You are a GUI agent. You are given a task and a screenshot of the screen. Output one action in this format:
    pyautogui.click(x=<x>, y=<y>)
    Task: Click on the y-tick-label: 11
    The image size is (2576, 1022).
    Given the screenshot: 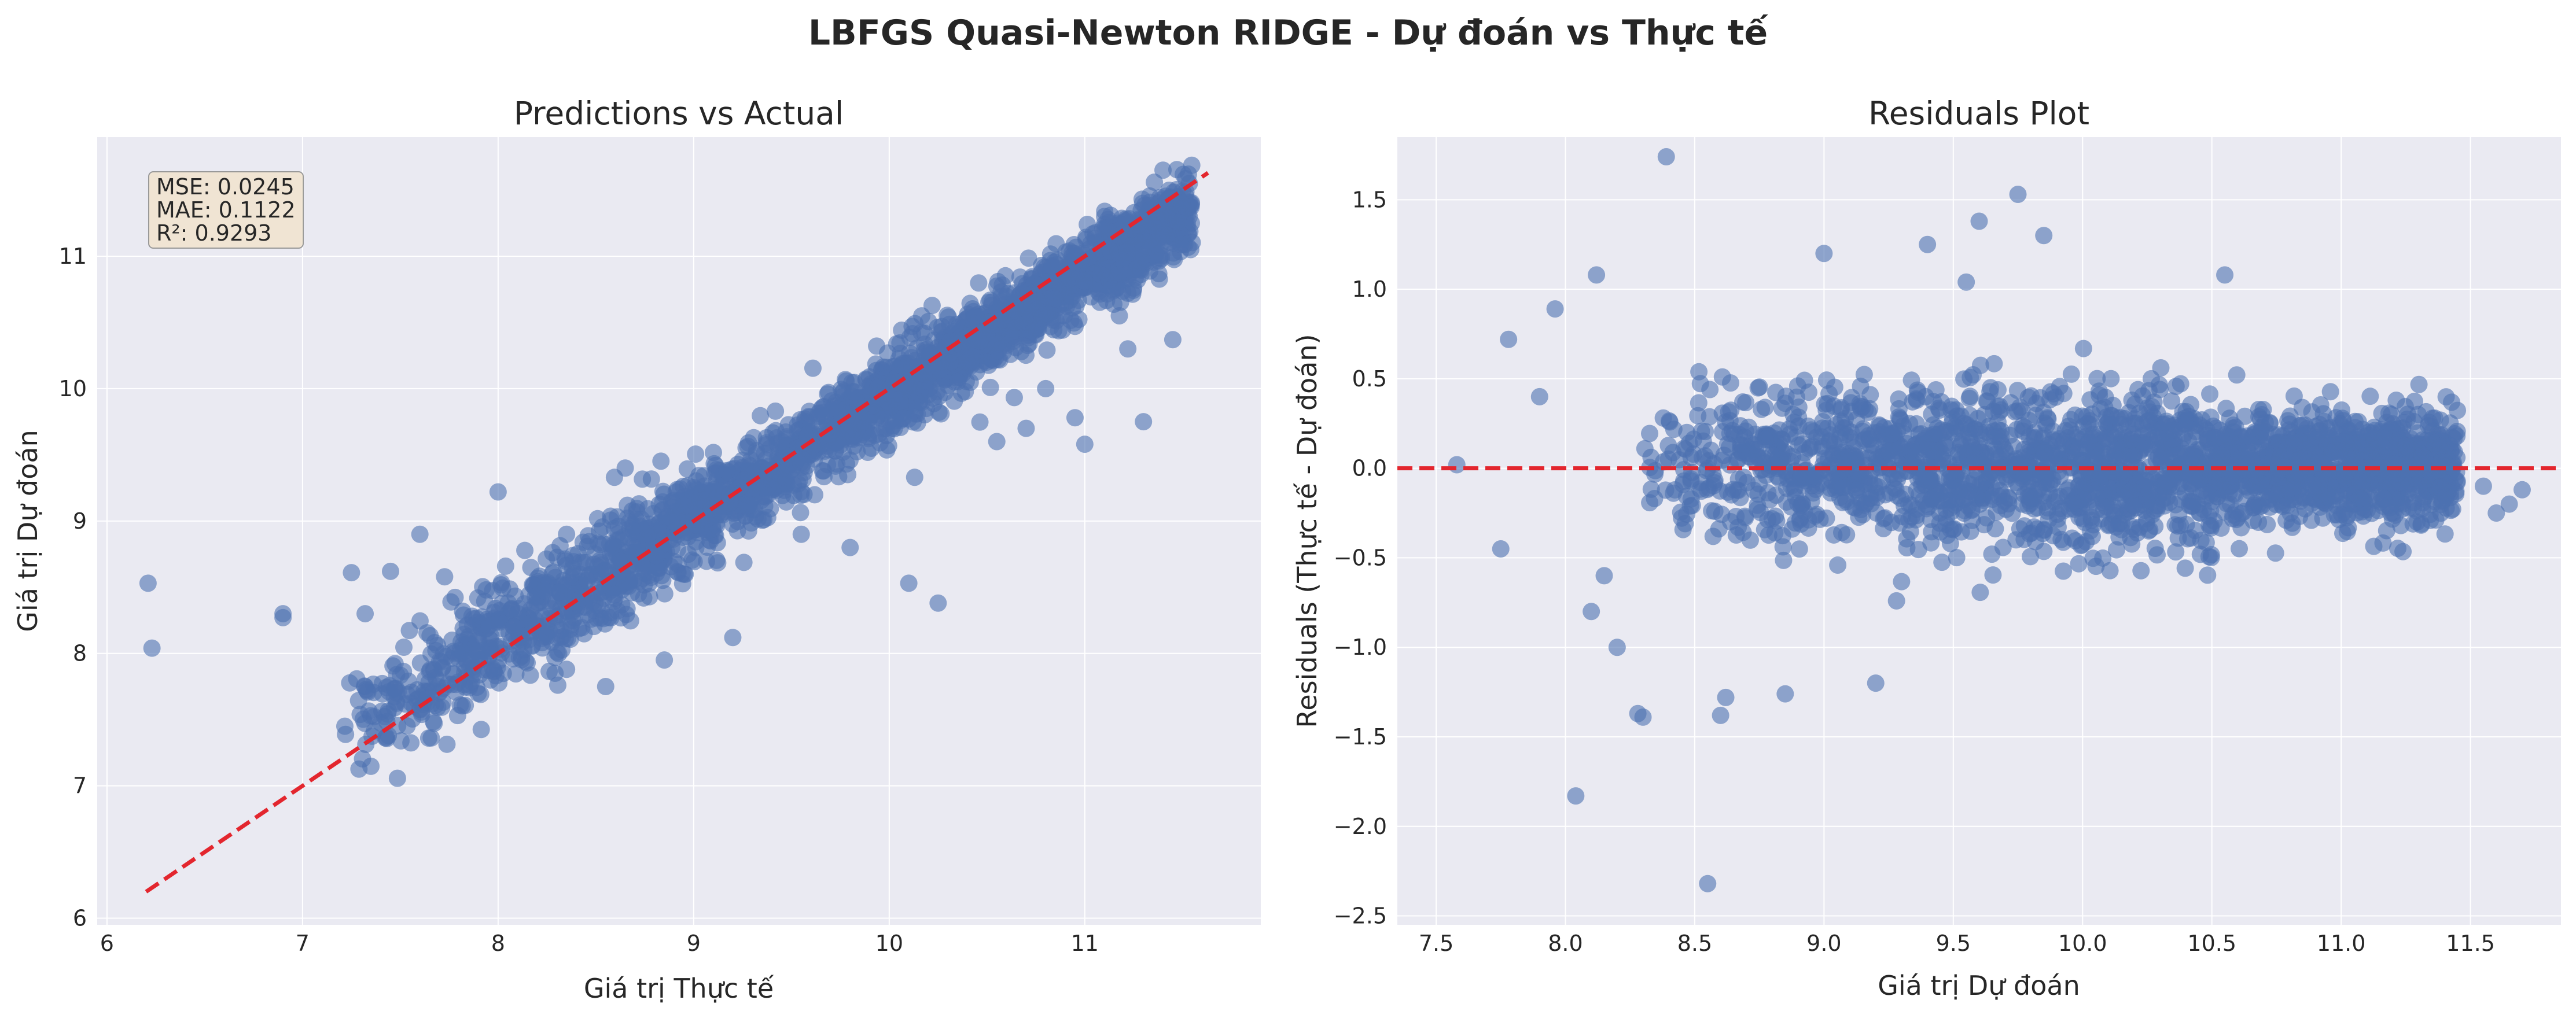 What is the action you would take?
    pyautogui.click(x=73, y=256)
    